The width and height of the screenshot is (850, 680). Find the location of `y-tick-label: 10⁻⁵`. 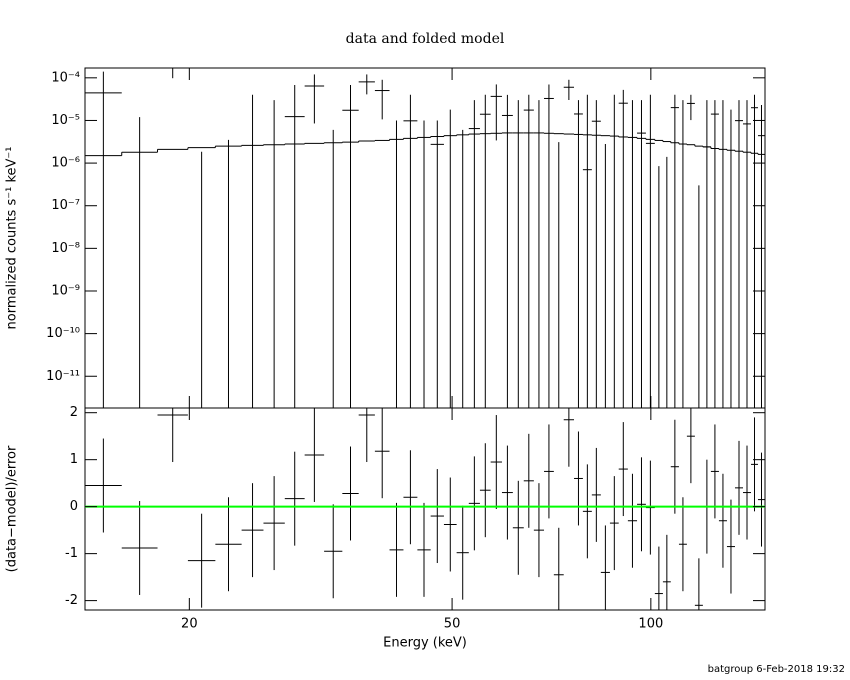

y-tick-label: 10⁻⁵ is located at coordinates (65, 120).